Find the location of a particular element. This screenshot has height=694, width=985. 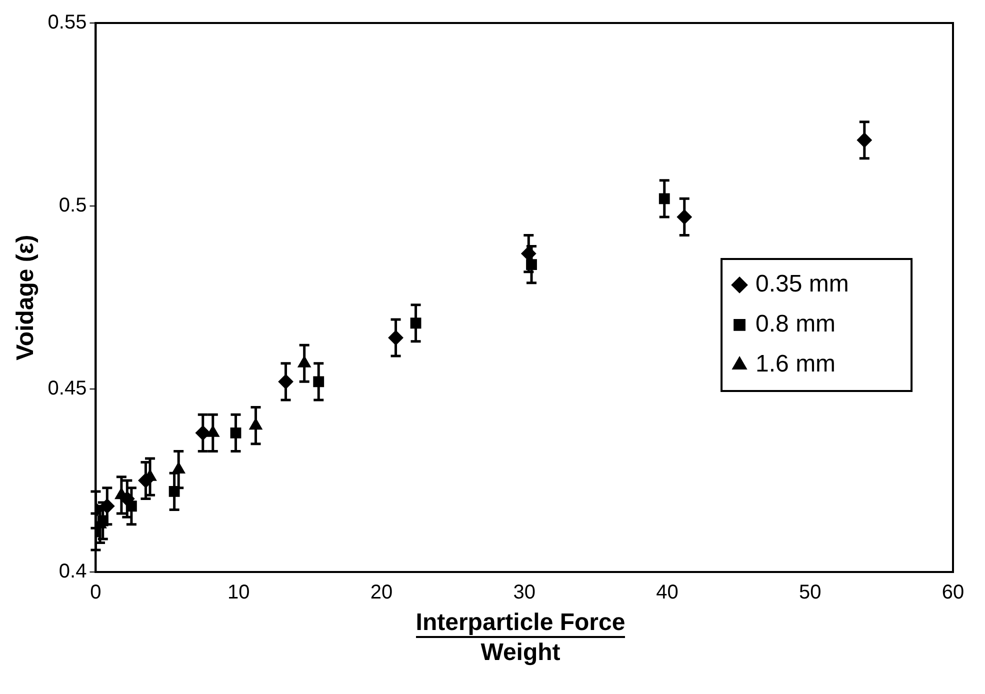

y-tick-label: 0.45 is located at coordinates (67, 389).